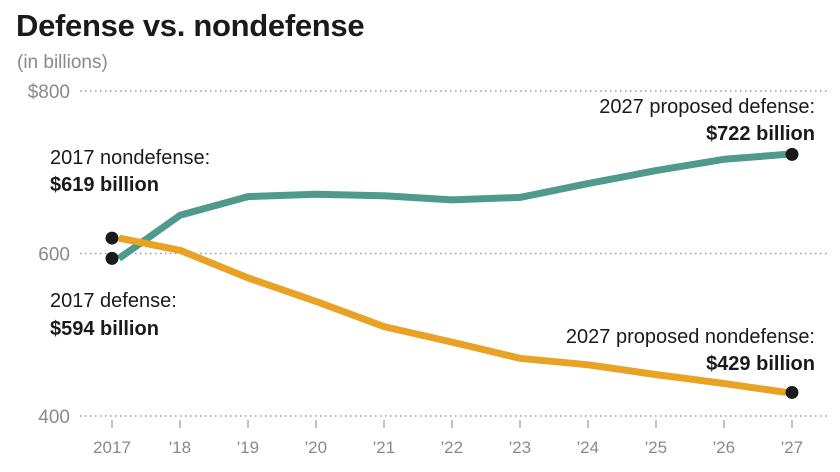 The width and height of the screenshot is (840, 472). What do you see at coordinates (690, 337) in the screenshot?
I see `annotation-nondefense-2027-label: 2027 proposed nondefense:` at bounding box center [690, 337].